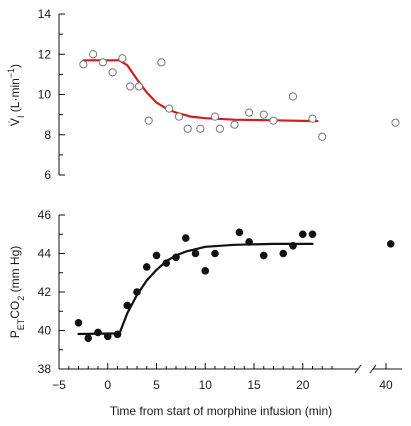  Describe the element at coordinates (386, 385) in the screenshot. I see `x-tick-label: 40` at that location.